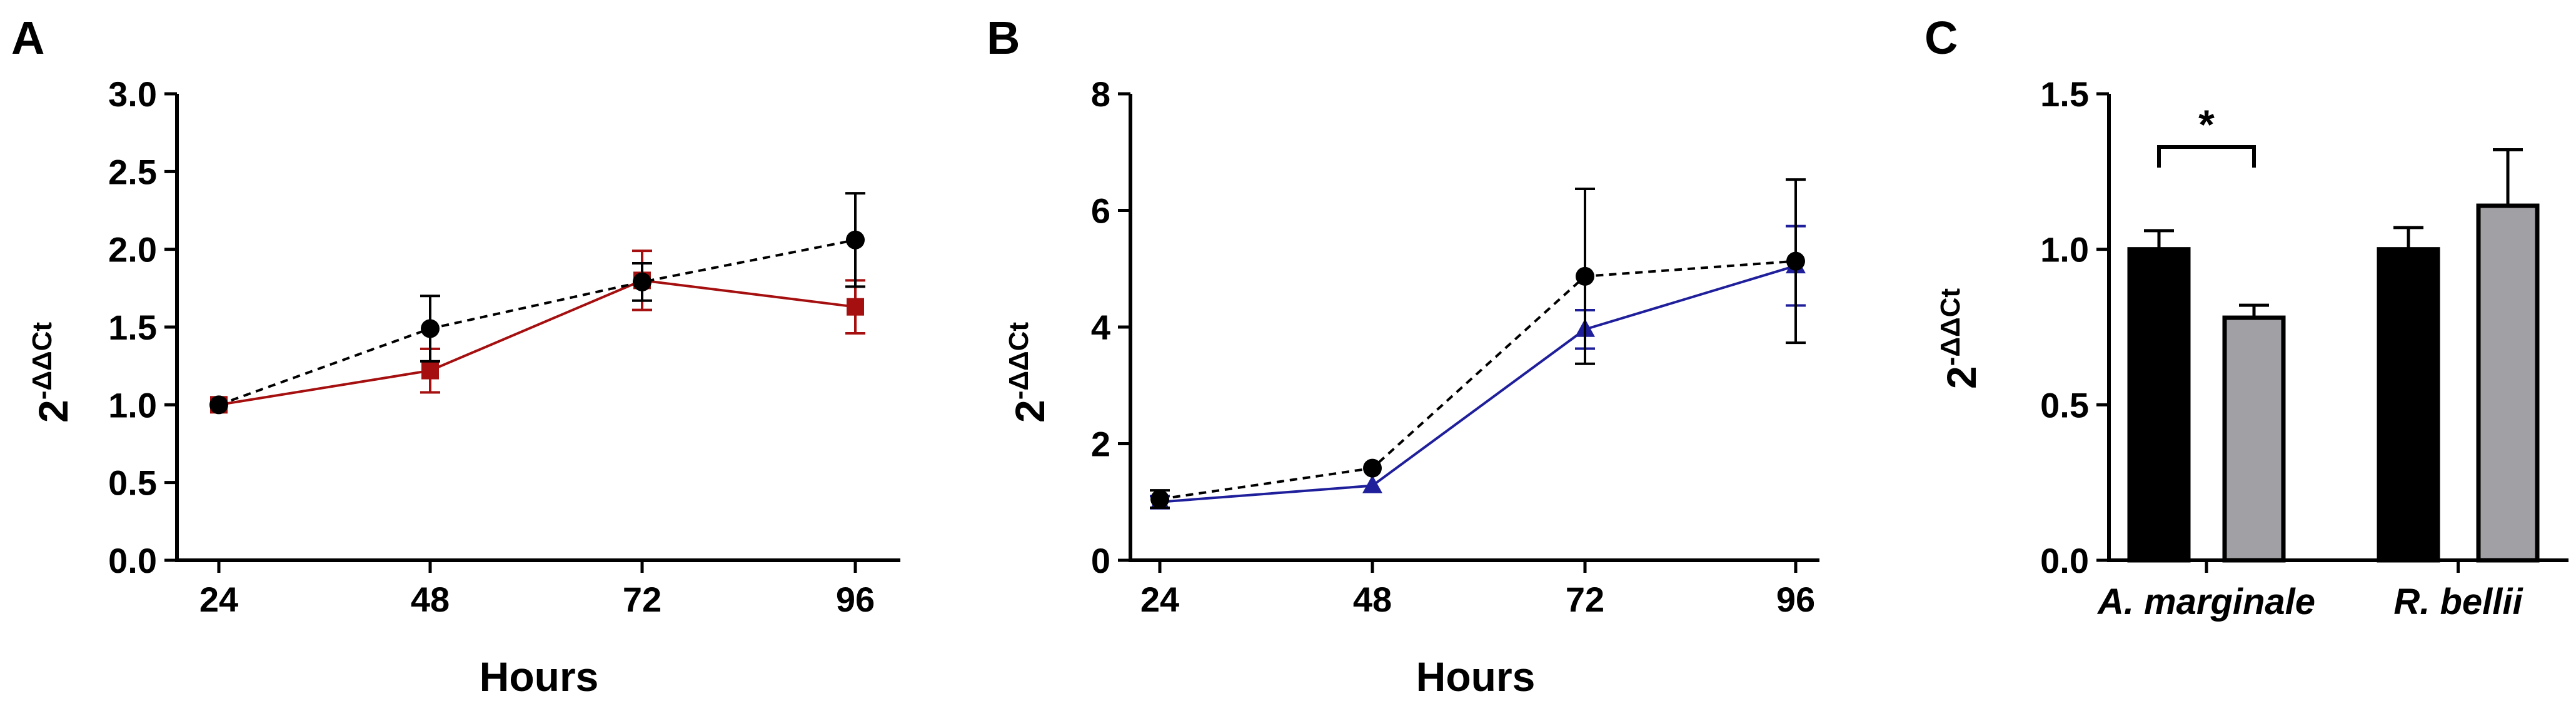  What do you see at coordinates (2064, 94) in the screenshot?
I see `c-y-tick-label: 1.5` at bounding box center [2064, 94].